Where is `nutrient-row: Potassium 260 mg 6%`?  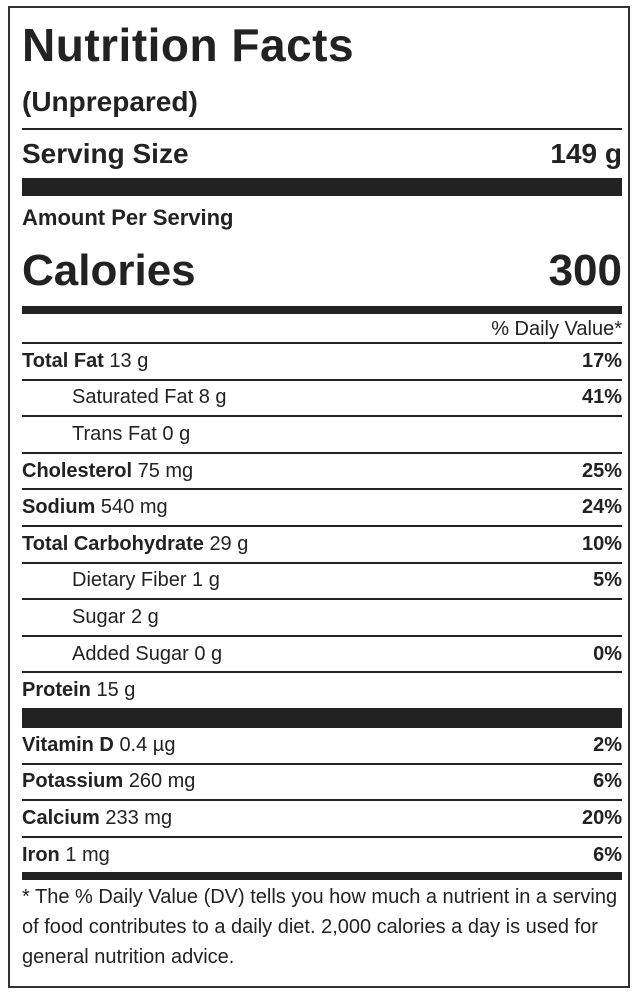 nutrient-row: Potassium 260 mg 6% is located at coordinates (322, 783).